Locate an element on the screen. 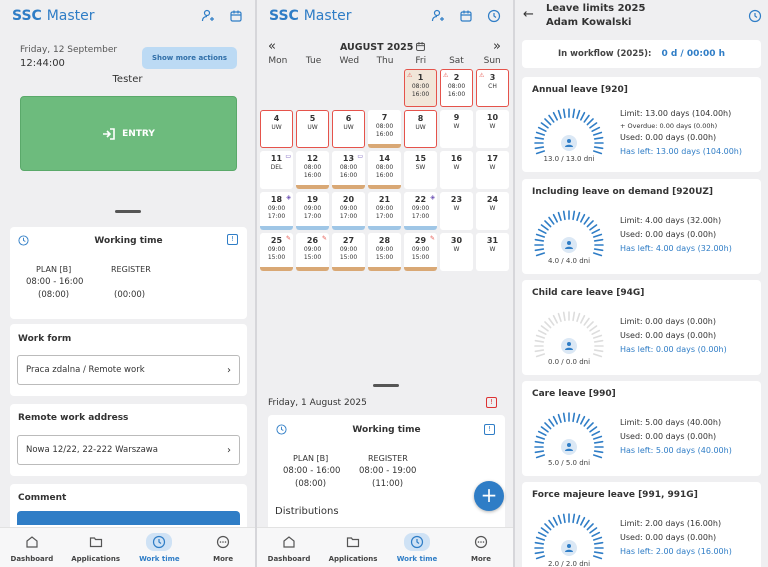 The width and height of the screenshot is (768, 567). current-date: Friday, 12 September is located at coordinates (69, 50).